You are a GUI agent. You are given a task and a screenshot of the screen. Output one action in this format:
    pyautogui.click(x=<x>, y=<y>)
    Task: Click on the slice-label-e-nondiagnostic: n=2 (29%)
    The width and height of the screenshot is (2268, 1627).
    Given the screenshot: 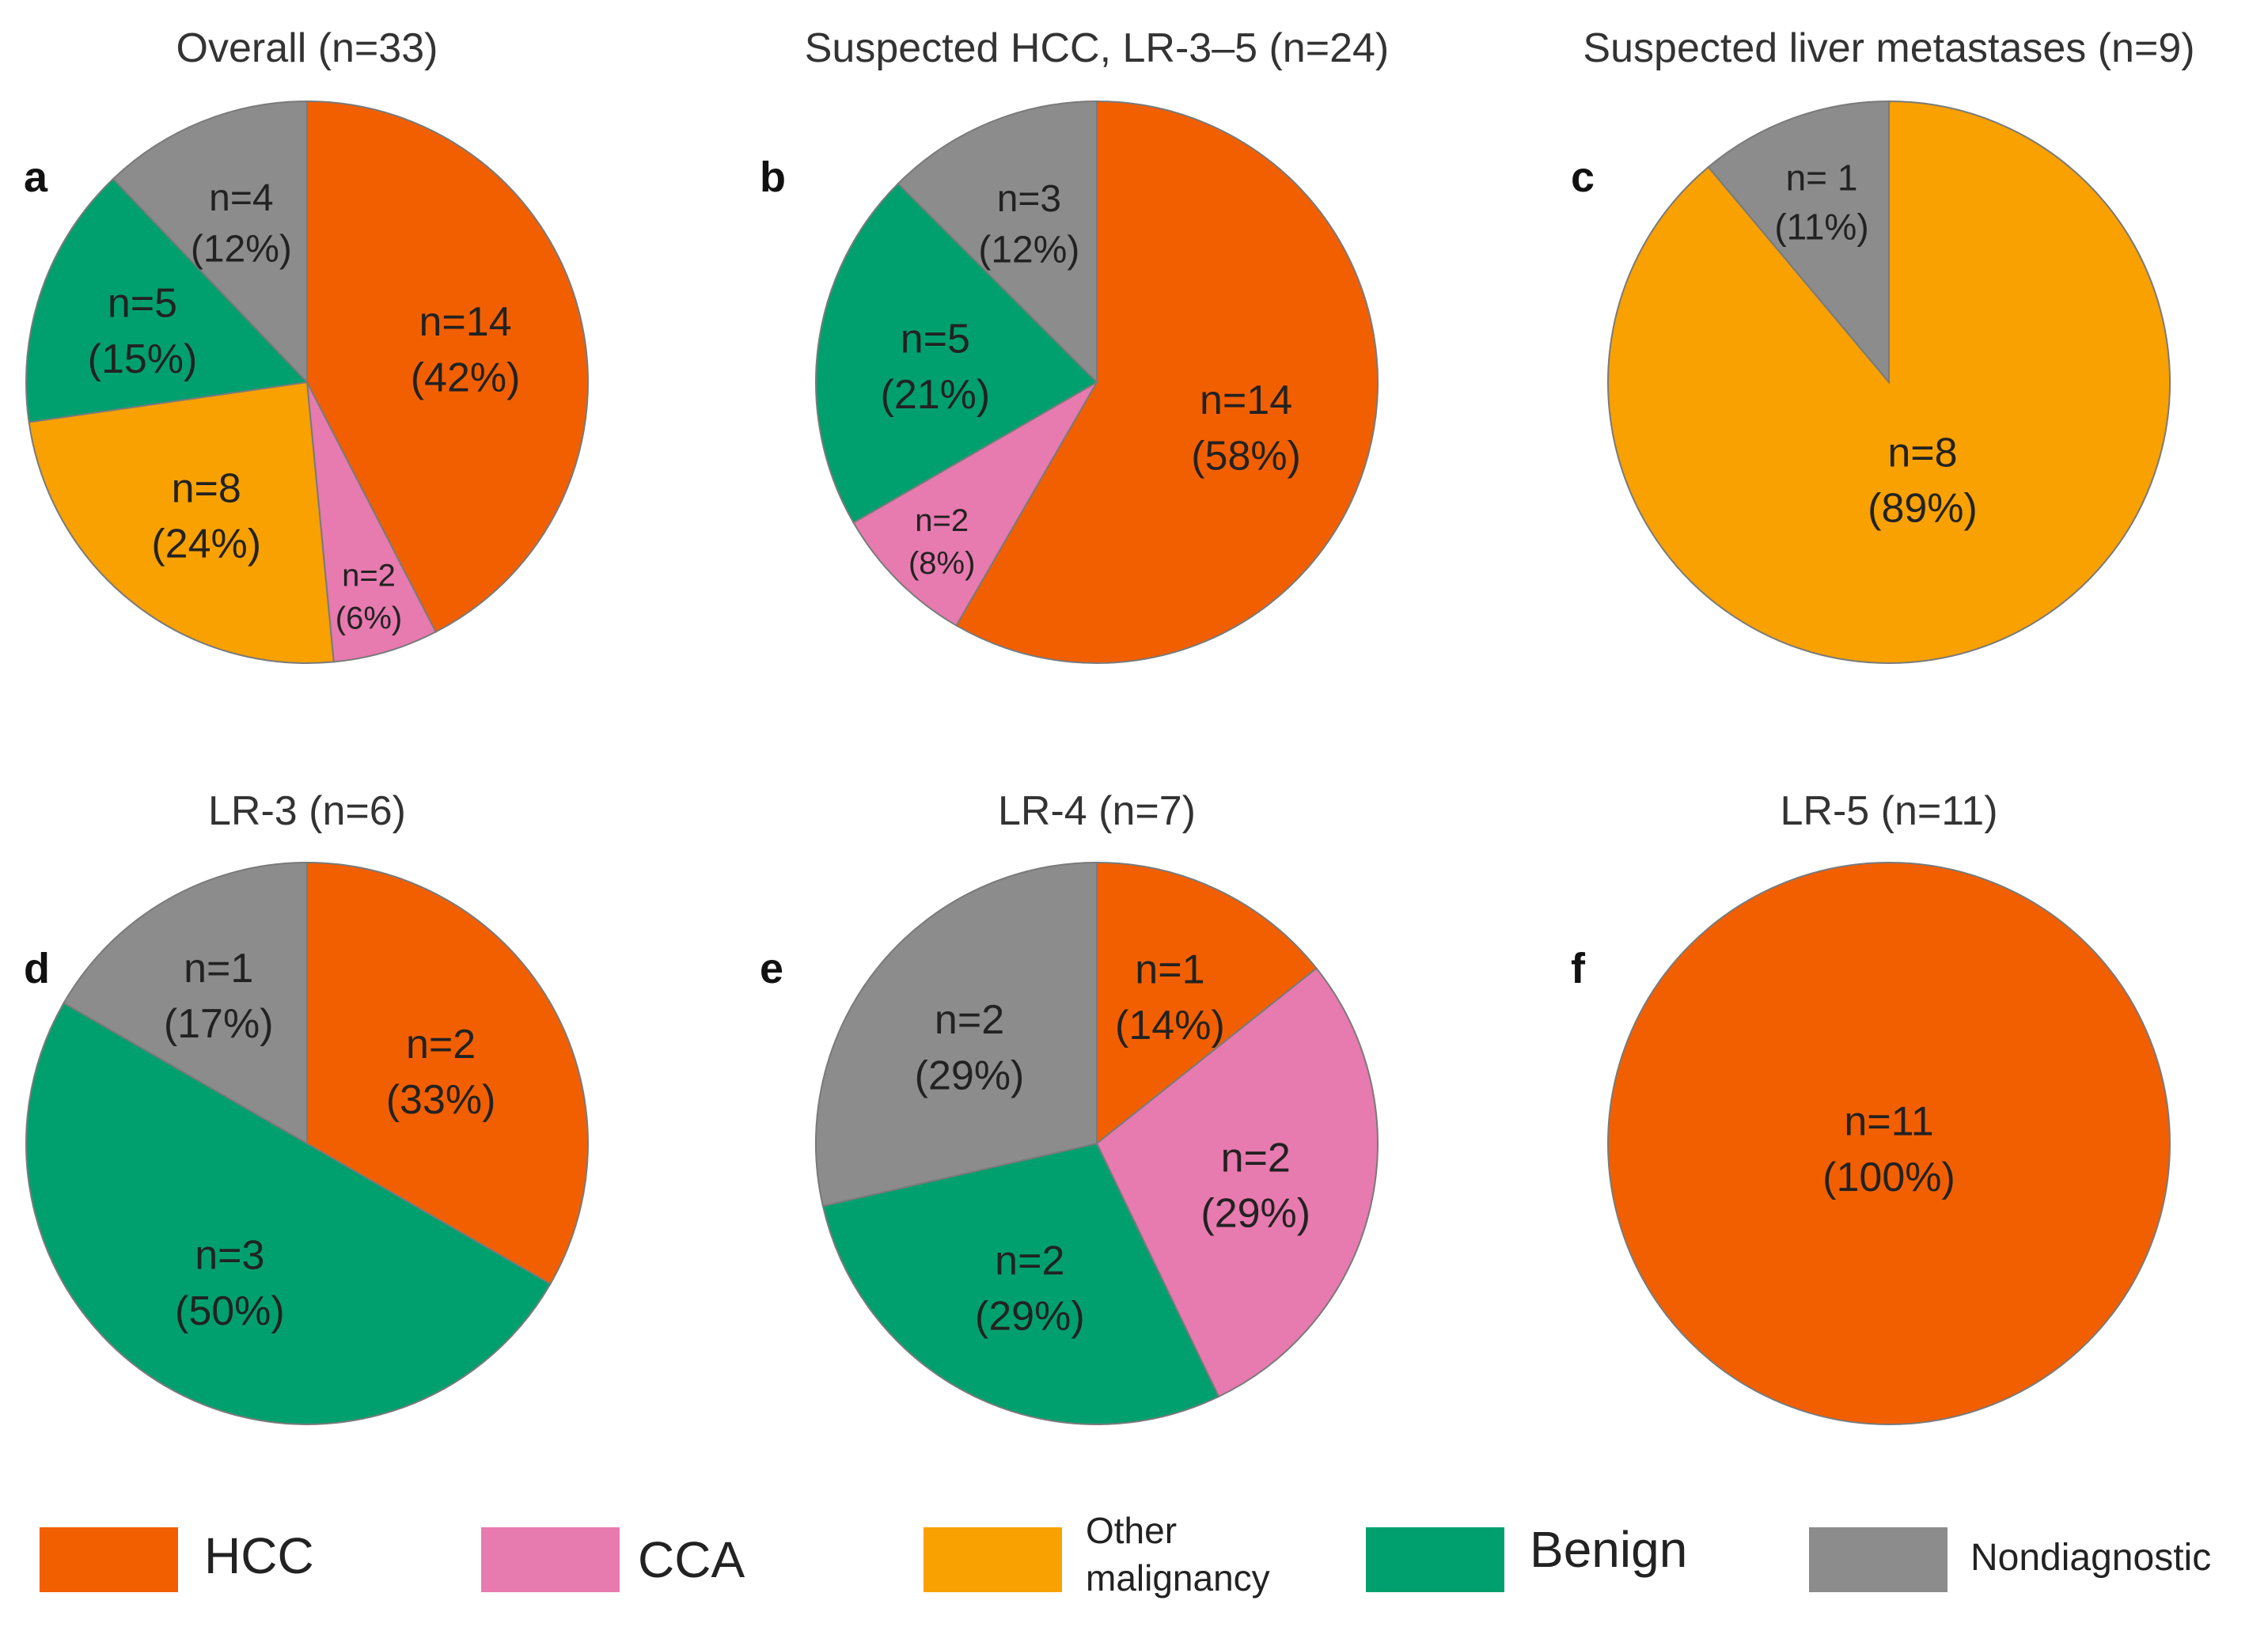 What is the action you would take?
    pyautogui.click(x=970, y=1047)
    